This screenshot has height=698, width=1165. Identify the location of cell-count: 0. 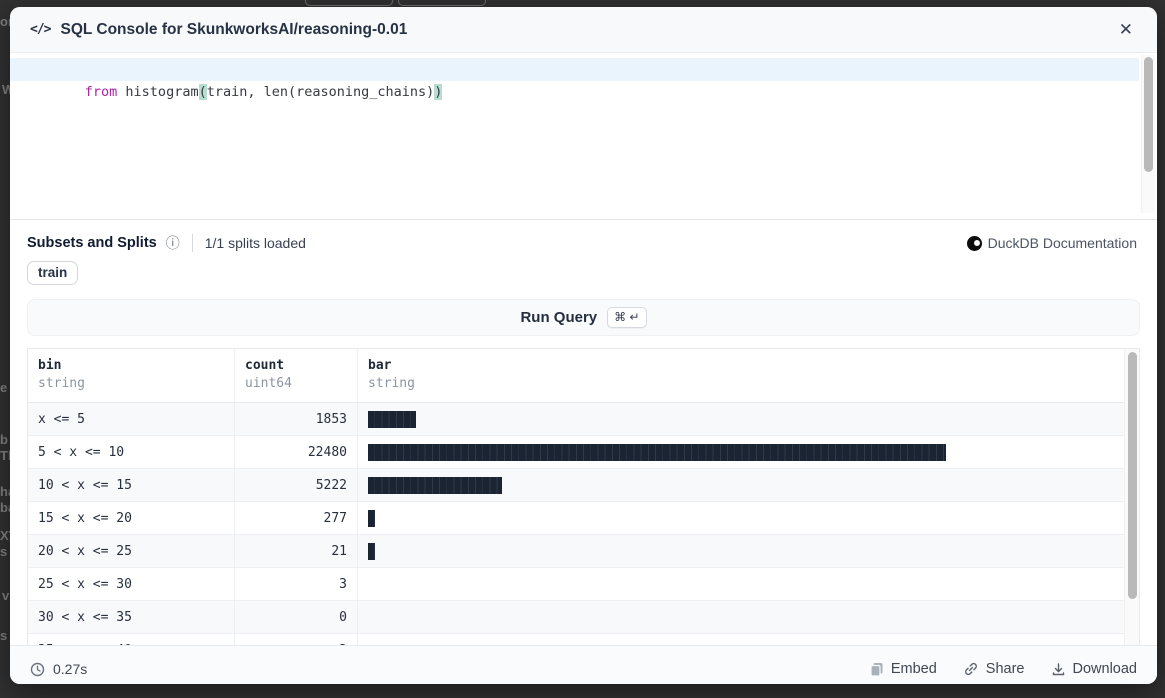
(296, 617).